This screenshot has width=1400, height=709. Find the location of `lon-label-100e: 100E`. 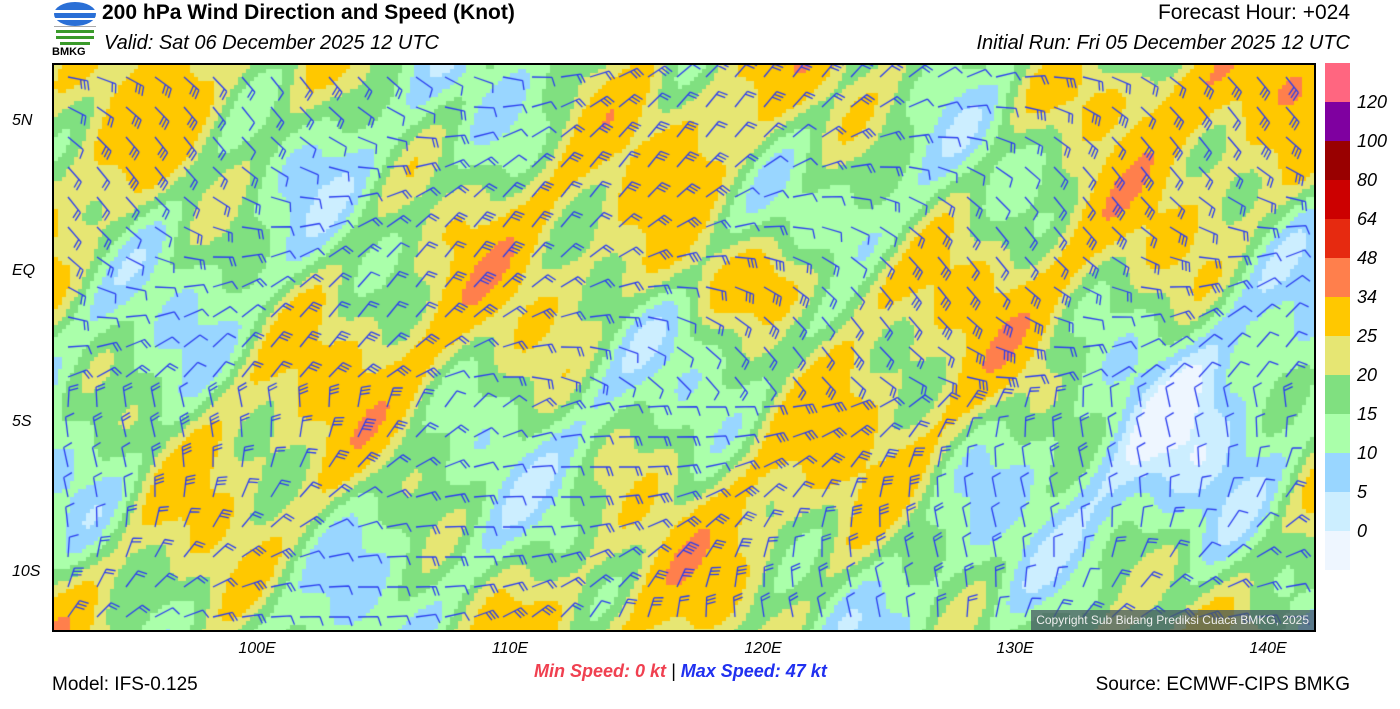

lon-label-100e: 100E is located at coordinates (257, 648).